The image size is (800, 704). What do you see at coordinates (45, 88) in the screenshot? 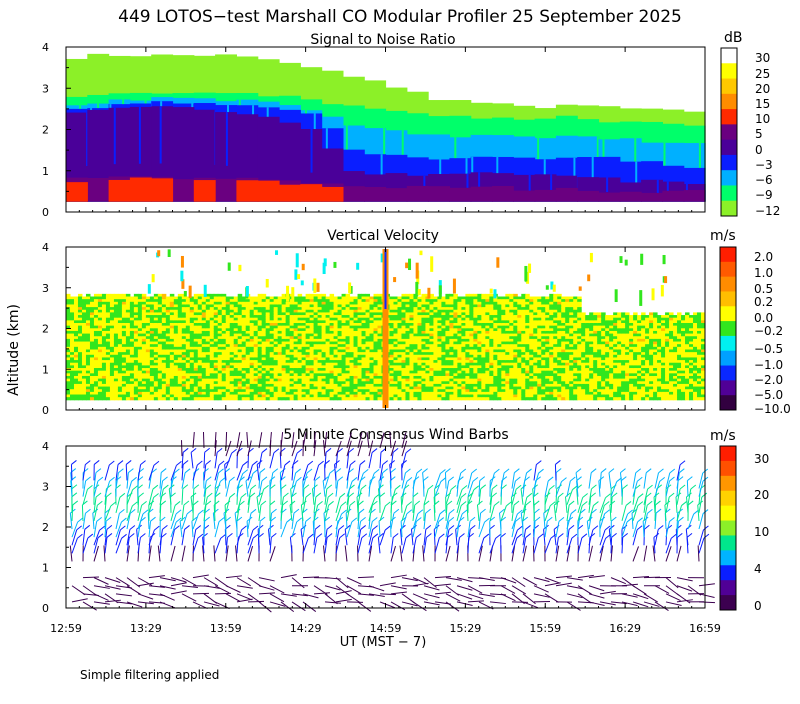
I see `y-tick-label: 3` at bounding box center [45, 88].